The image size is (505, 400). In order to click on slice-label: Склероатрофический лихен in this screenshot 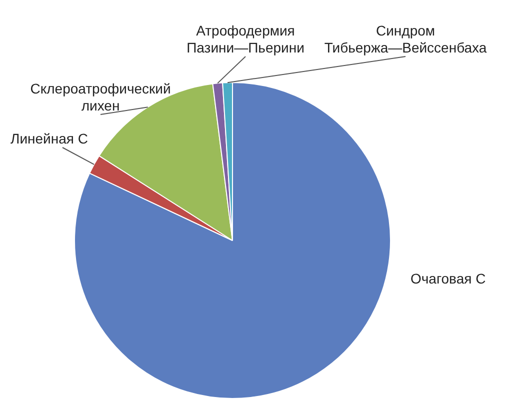, I will do `click(100, 97)`.